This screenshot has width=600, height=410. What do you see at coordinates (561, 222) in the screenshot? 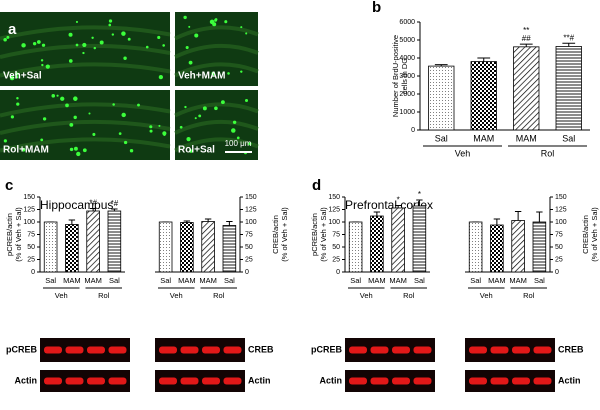
I see `y-tick-label: 100` at bounding box center [561, 222].